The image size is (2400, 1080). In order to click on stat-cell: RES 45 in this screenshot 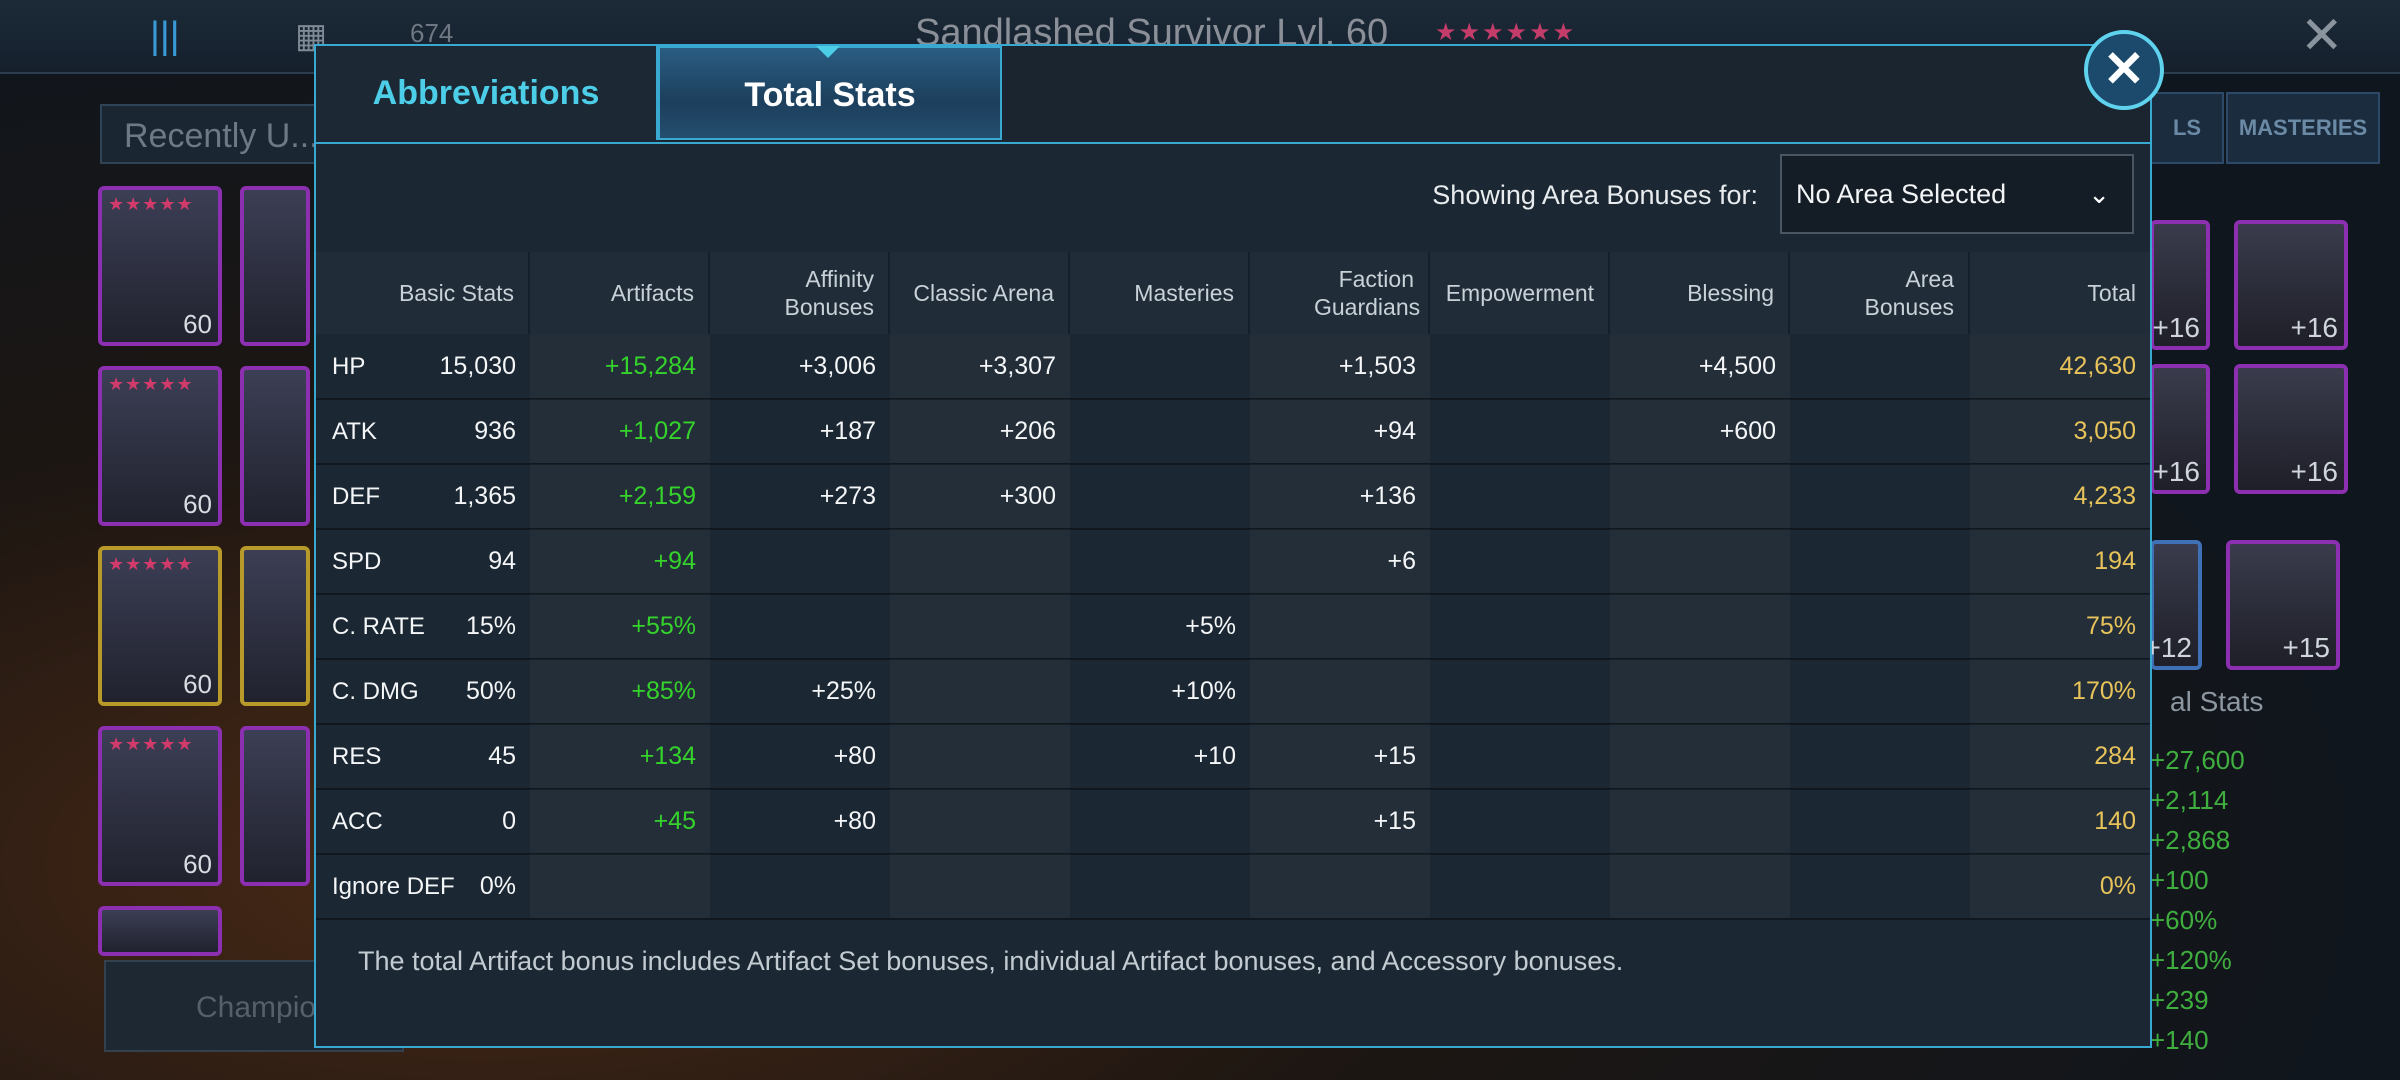, I will do `click(423, 756)`.